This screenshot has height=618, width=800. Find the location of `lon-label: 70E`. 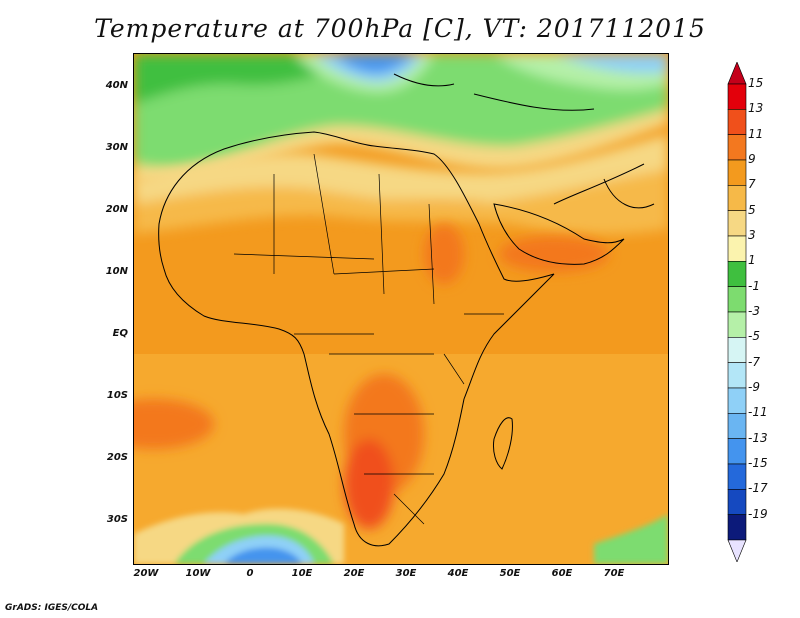

lon-label: 70E is located at coordinates (614, 573).